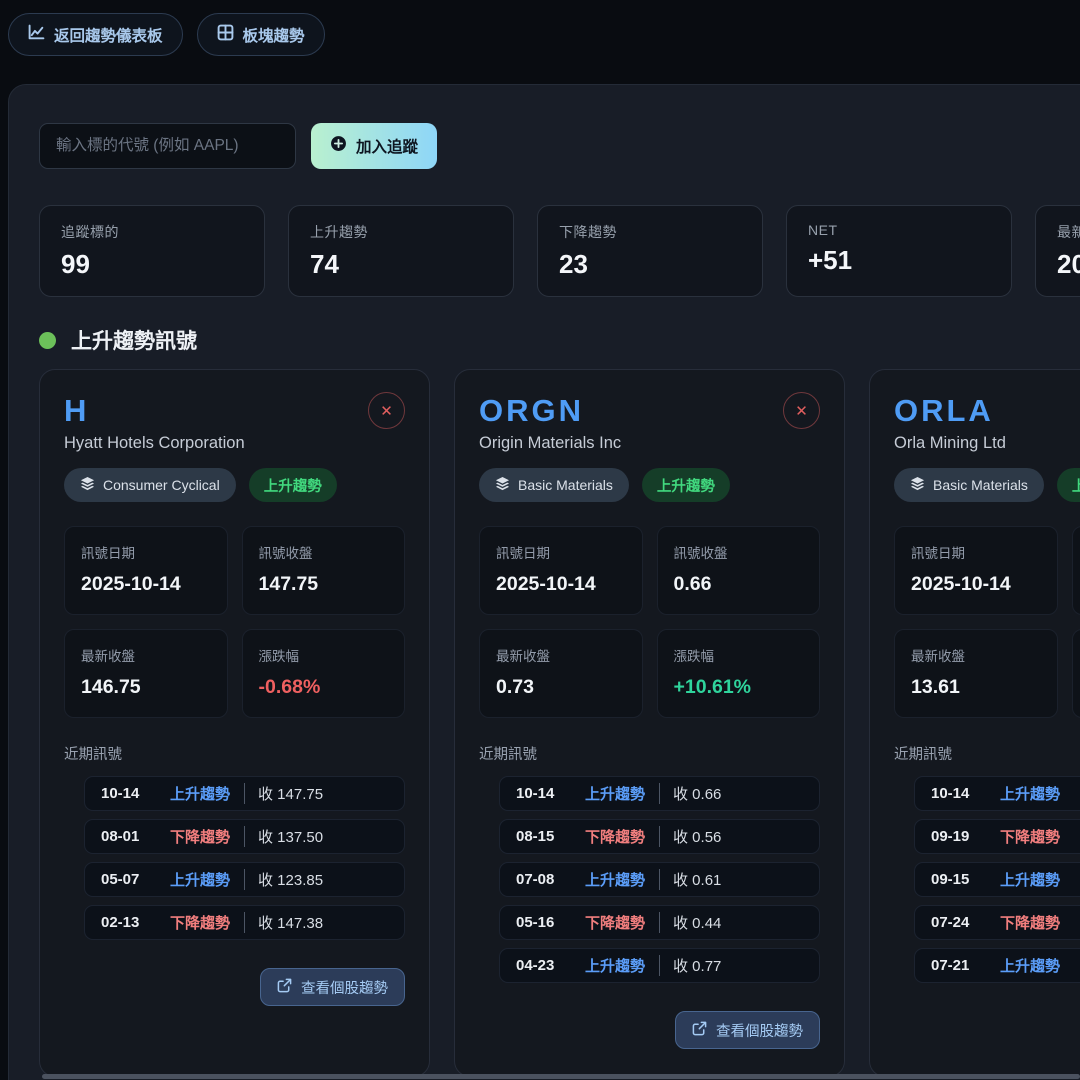  What do you see at coordinates (588, 232) in the screenshot?
I see `stat-label: 下降趨勢` at bounding box center [588, 232].